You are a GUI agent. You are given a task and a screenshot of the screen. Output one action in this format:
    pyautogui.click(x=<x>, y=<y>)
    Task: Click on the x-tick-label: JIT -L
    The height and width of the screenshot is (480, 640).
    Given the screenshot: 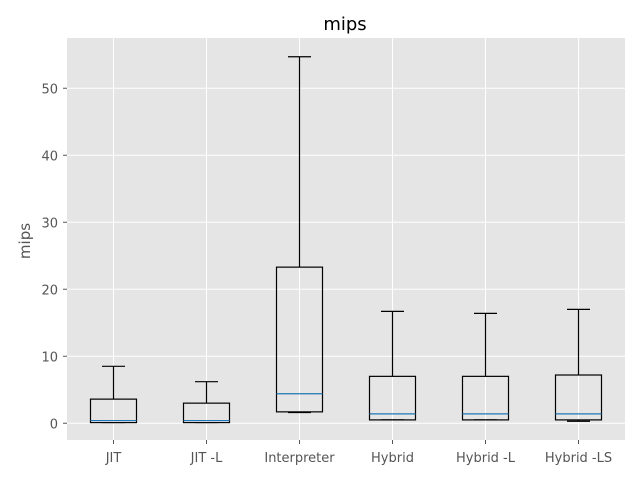 What is the action you would take?
    pyautogui.click(x=206, y=458)
    